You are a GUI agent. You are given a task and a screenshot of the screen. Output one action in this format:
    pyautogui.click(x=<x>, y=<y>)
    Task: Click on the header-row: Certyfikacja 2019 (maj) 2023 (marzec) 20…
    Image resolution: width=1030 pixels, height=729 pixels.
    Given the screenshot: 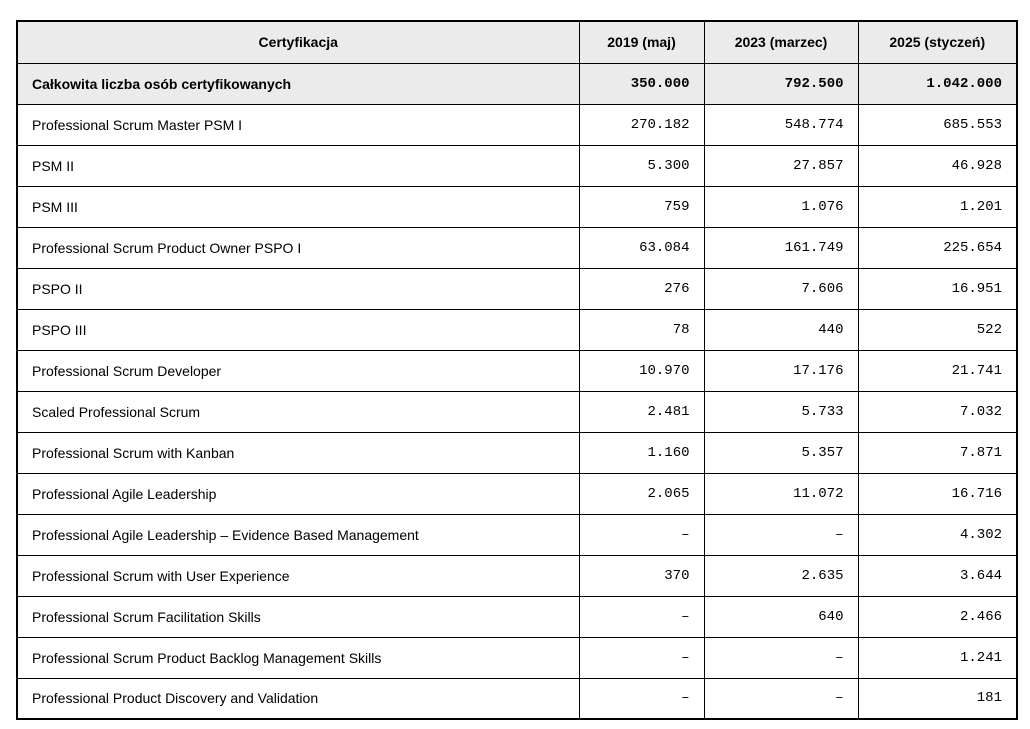 What is the action you would take?
    pyautogui.click(x=517, y=42)
    